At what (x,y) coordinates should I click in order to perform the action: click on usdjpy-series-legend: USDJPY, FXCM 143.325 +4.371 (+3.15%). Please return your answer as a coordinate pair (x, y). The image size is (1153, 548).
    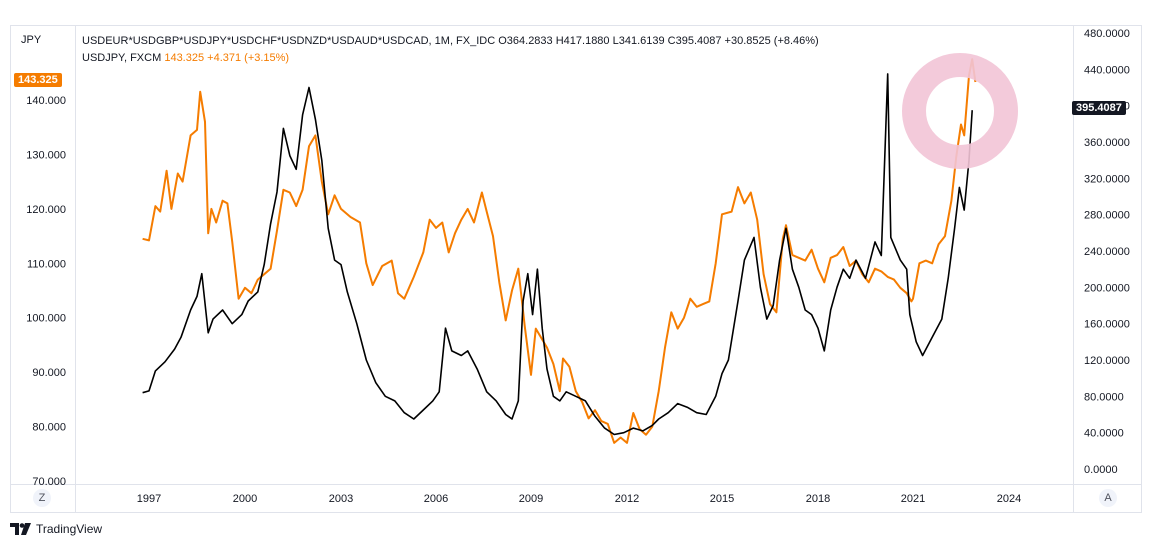
    Looking at the image, I should click on (185, 58).